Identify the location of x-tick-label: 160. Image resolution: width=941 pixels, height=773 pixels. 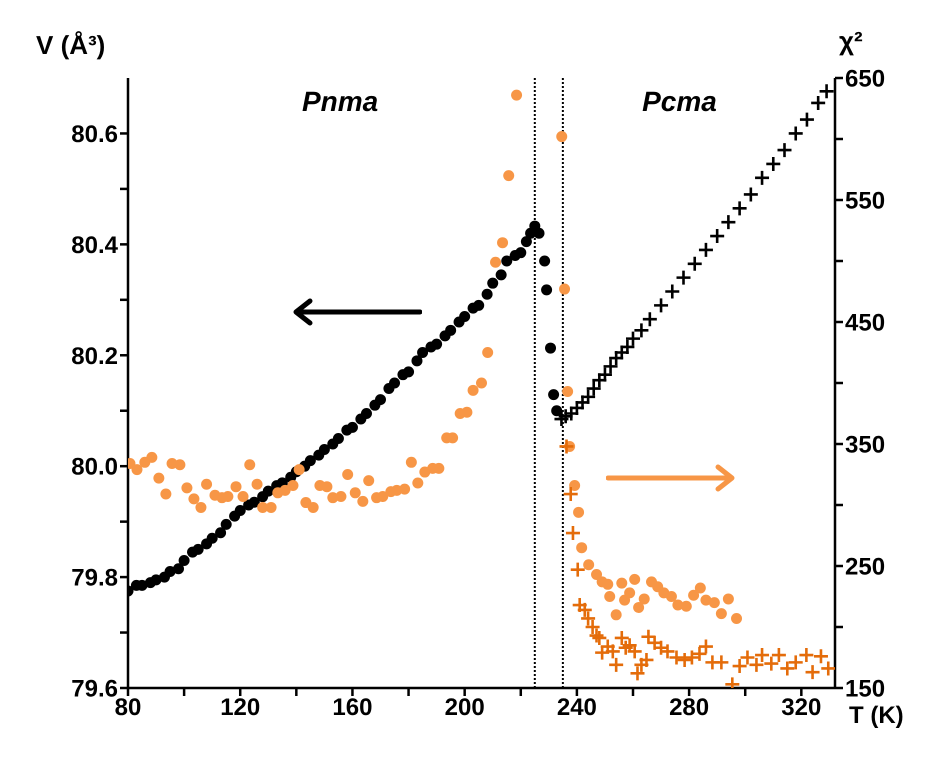
(352, 708).